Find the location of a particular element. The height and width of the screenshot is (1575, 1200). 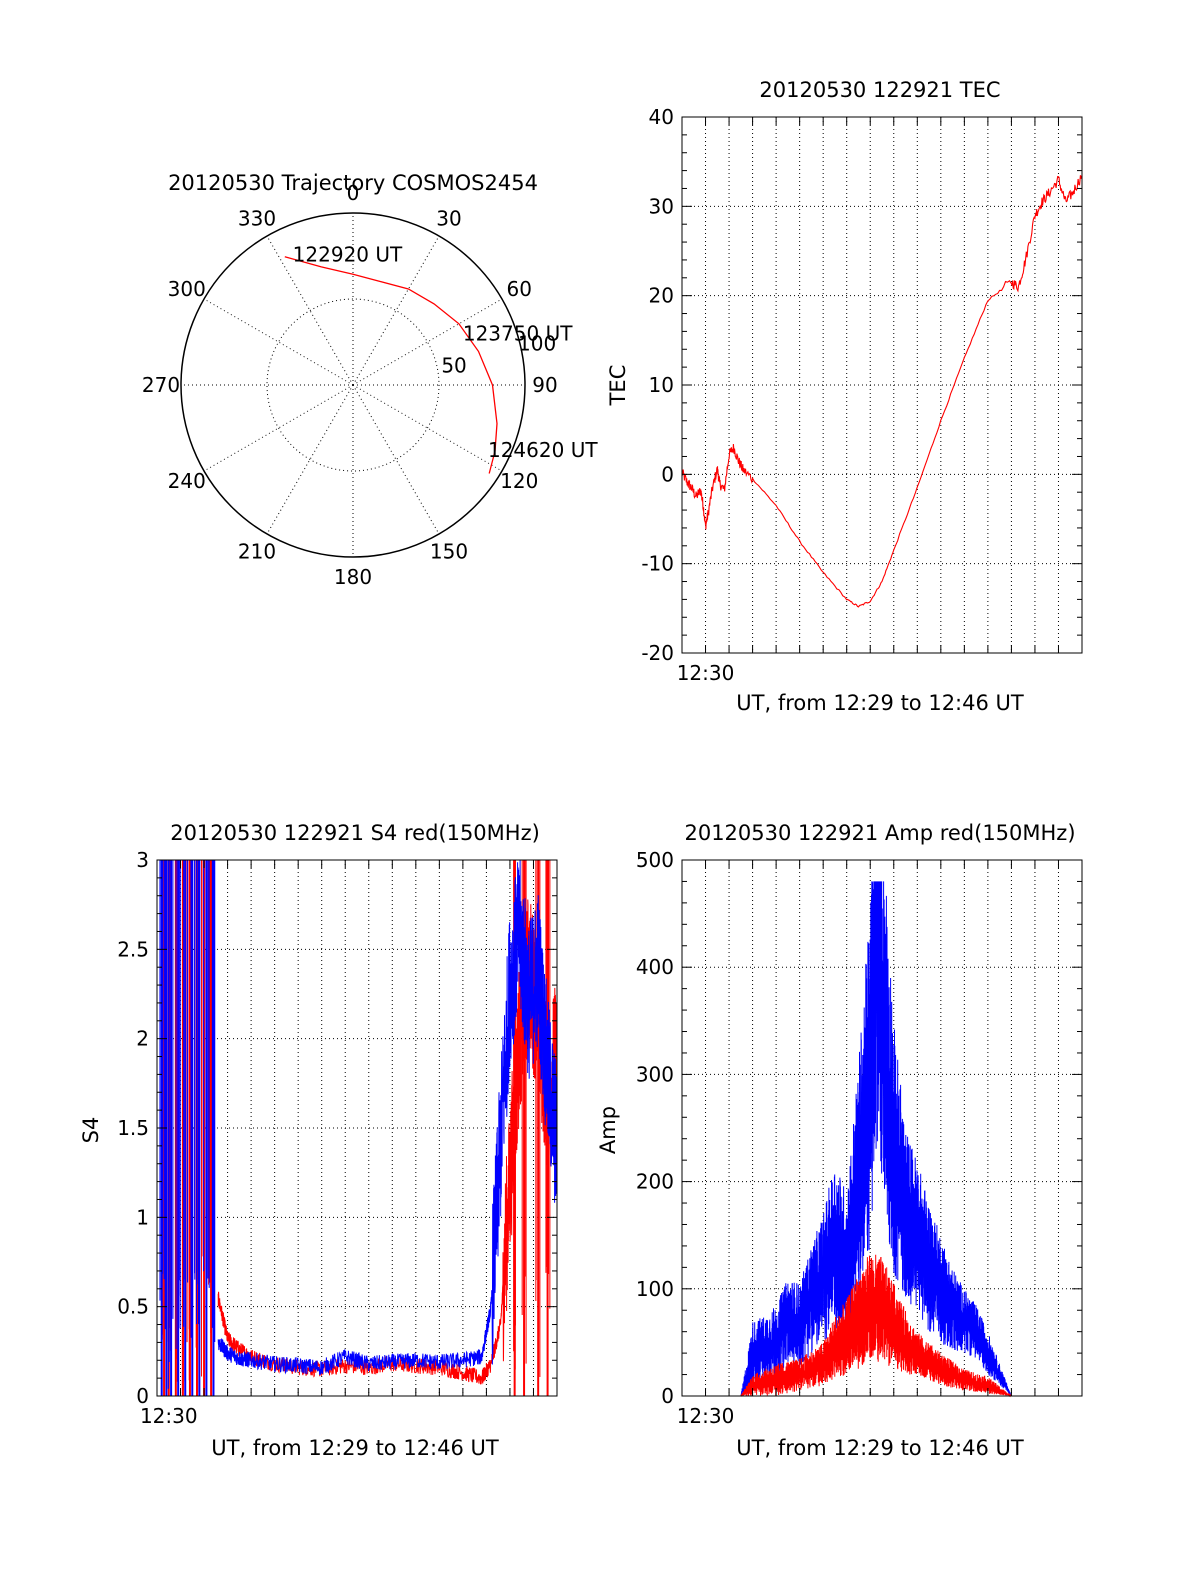

y-tick-label: 100 is located at coordinates (655, 1289).